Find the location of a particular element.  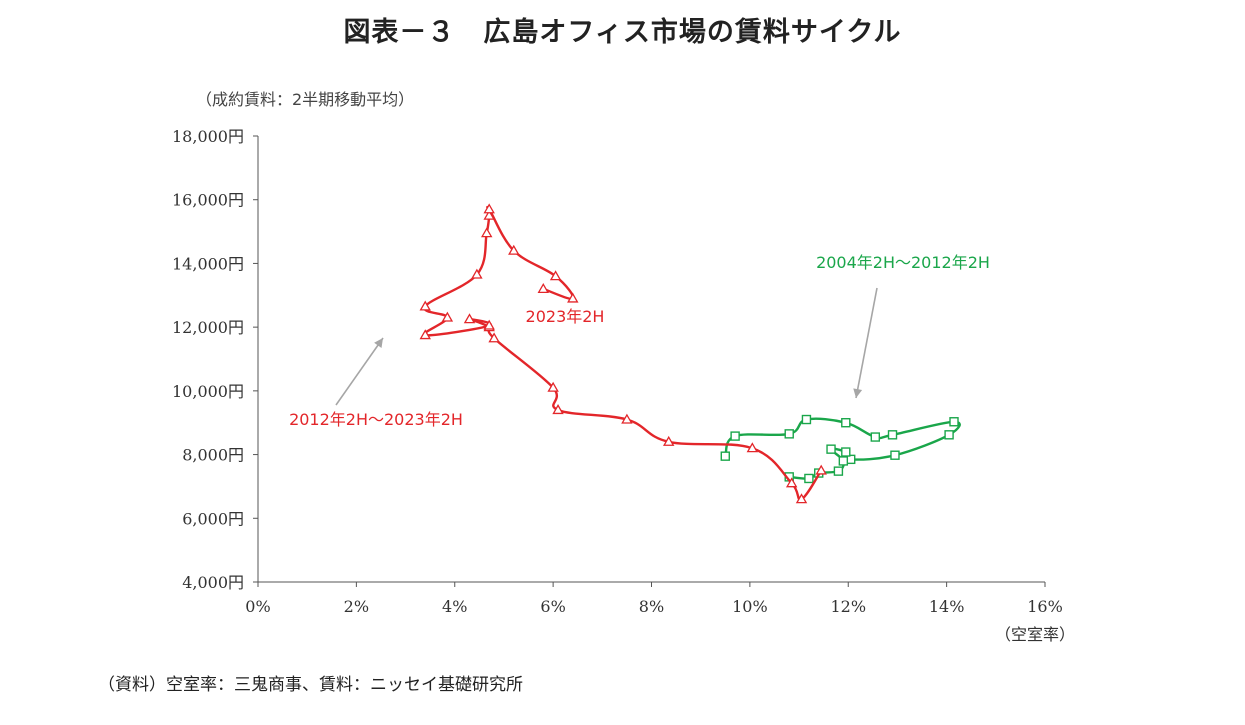

y-tick-label: 6,000円 is located at coordinates (213, 518).